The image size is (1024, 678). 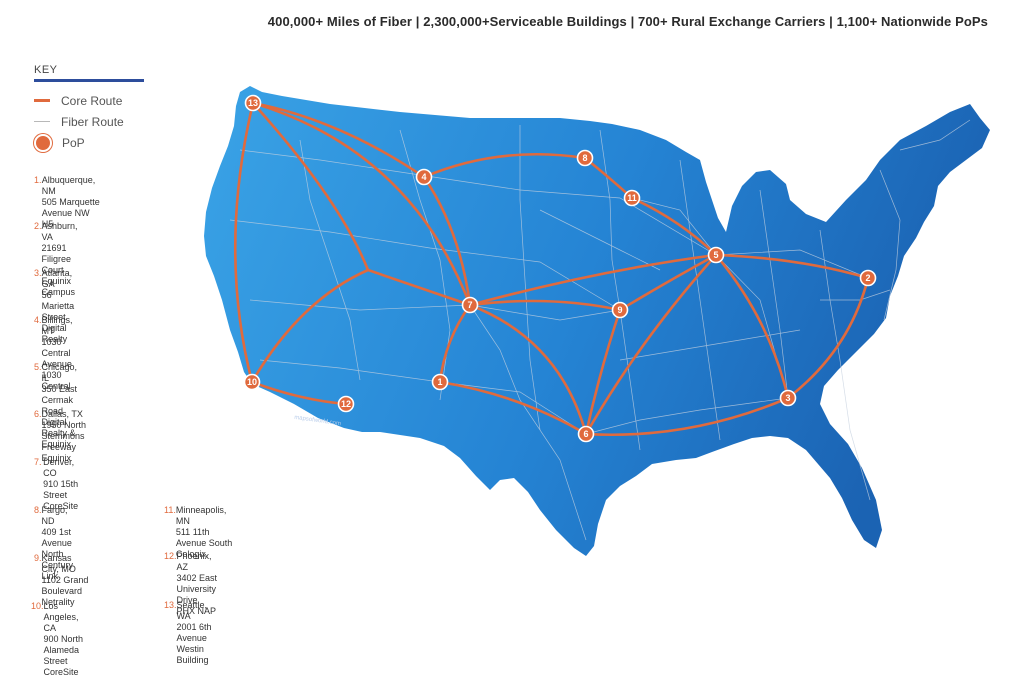 I want to click on pop-pin-13: 13, so click(x=253, y=103).